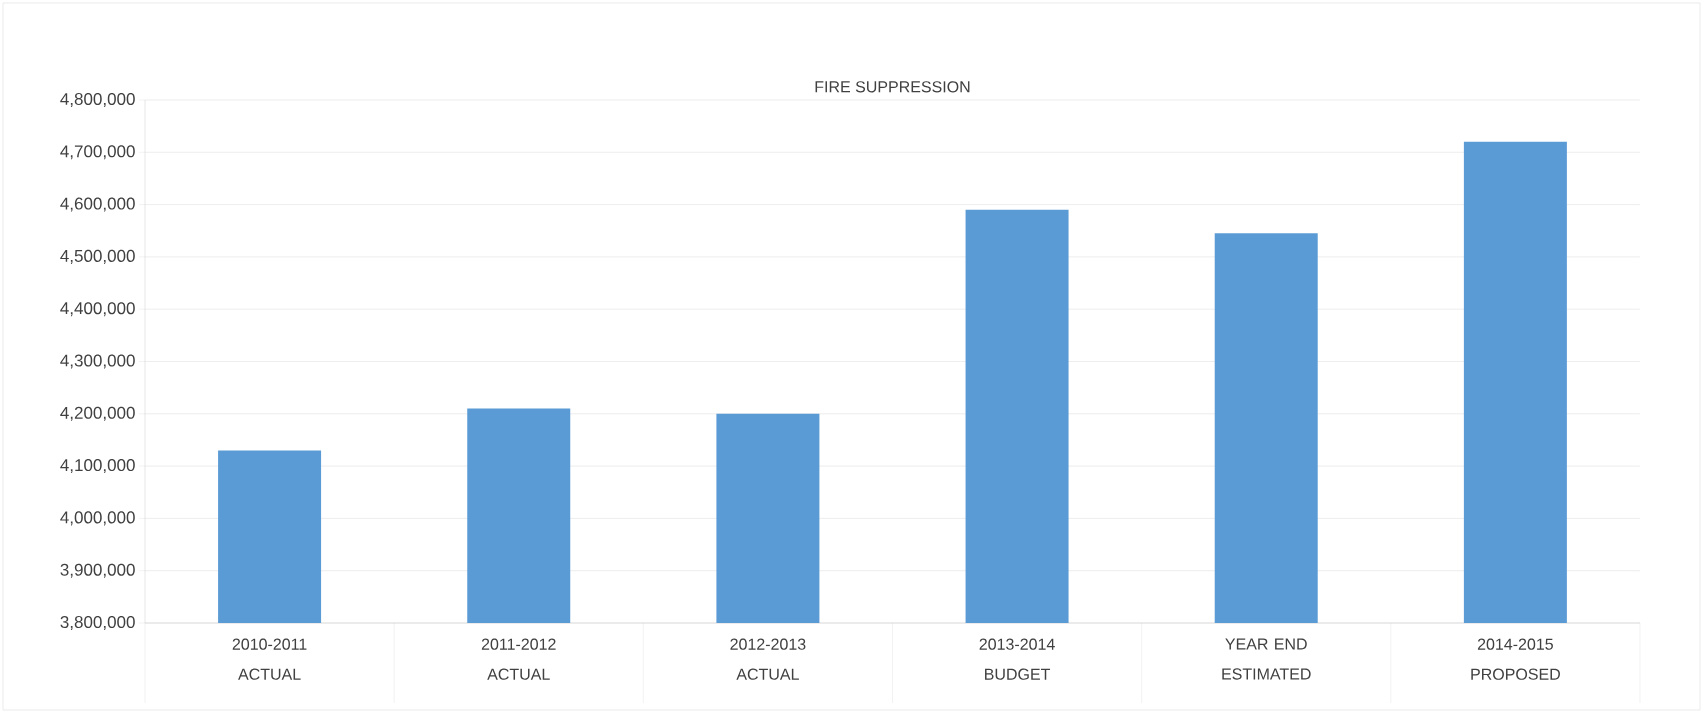  Describe the element at coordinates (518, 659) in the screenshot. I see `x-tick-label: 2011-2012 ACTUAL` at that location.